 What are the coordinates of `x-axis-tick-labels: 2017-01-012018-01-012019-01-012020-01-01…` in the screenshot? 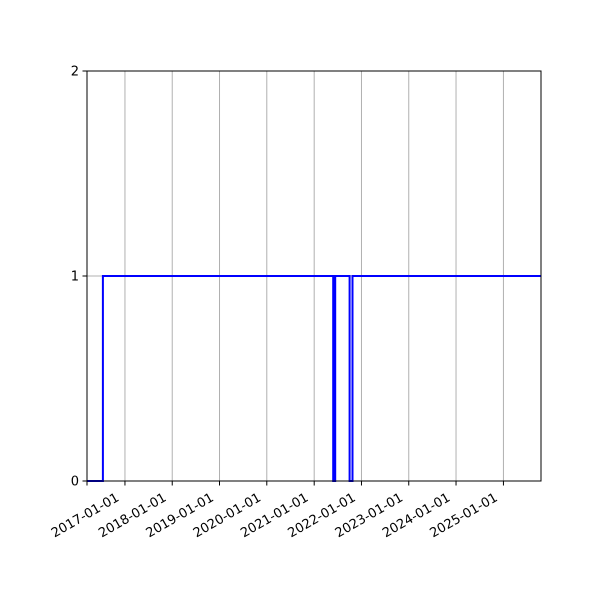 It's located at (274, 515).